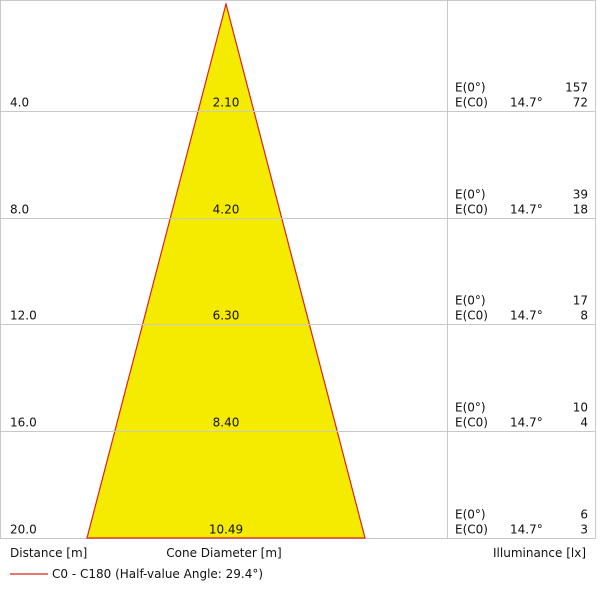 Image resolution: width=600 pixels, height=604 pixels. Describe the element at coordinates (23, 316) in the screenshot. I see `distance: 12.0` at that location.